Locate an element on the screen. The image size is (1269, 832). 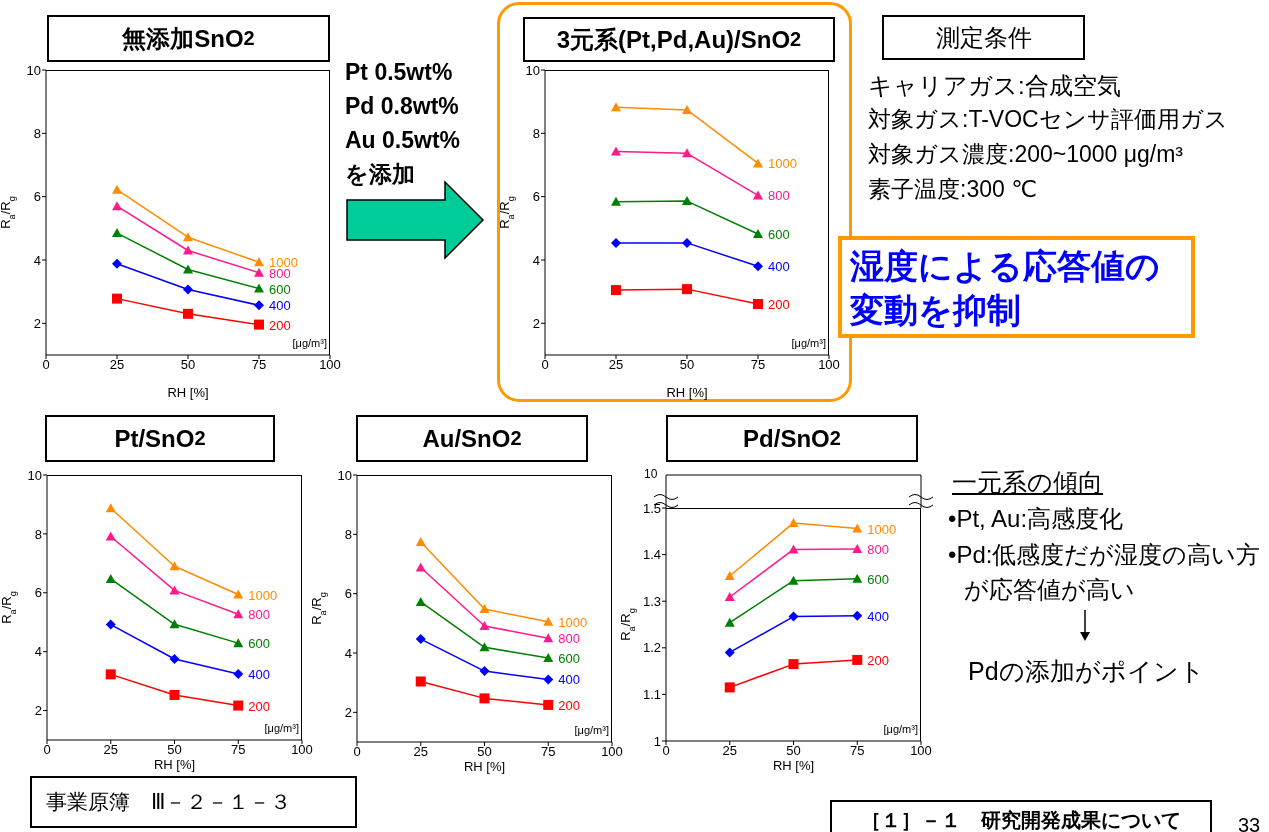
text: 33 is located at coordinates (1249, 822).